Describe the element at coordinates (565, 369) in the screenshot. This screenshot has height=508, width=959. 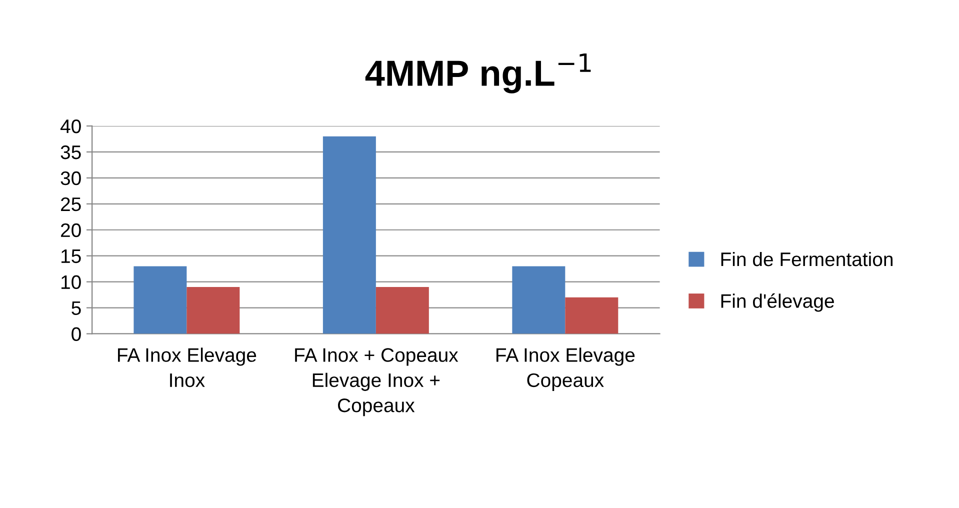
I see `x-tick-label: FA Inox Elevage Copeaux` at that location.